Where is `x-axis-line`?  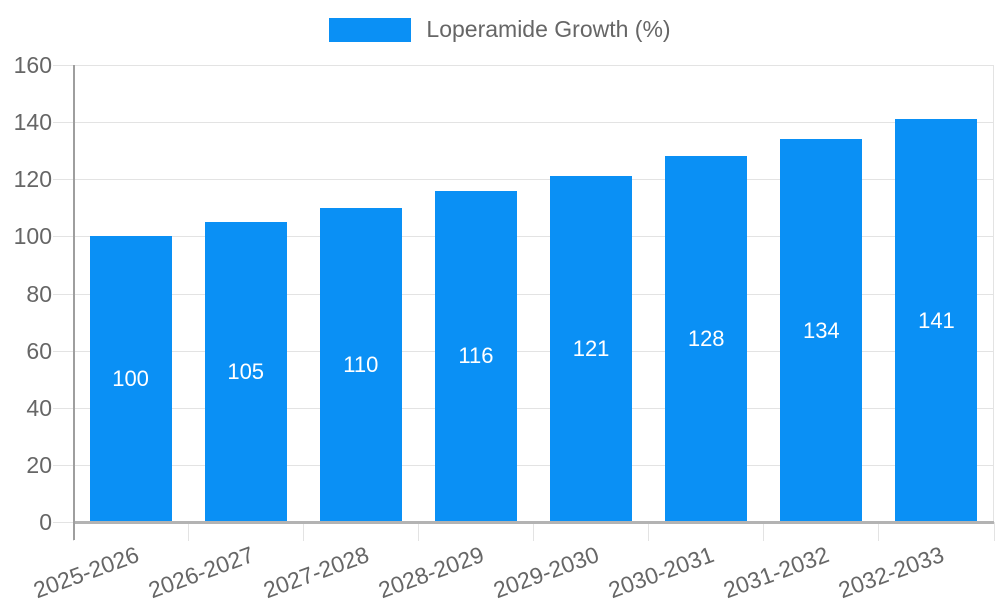
x-axis-line is located at coordinates (533, 522).